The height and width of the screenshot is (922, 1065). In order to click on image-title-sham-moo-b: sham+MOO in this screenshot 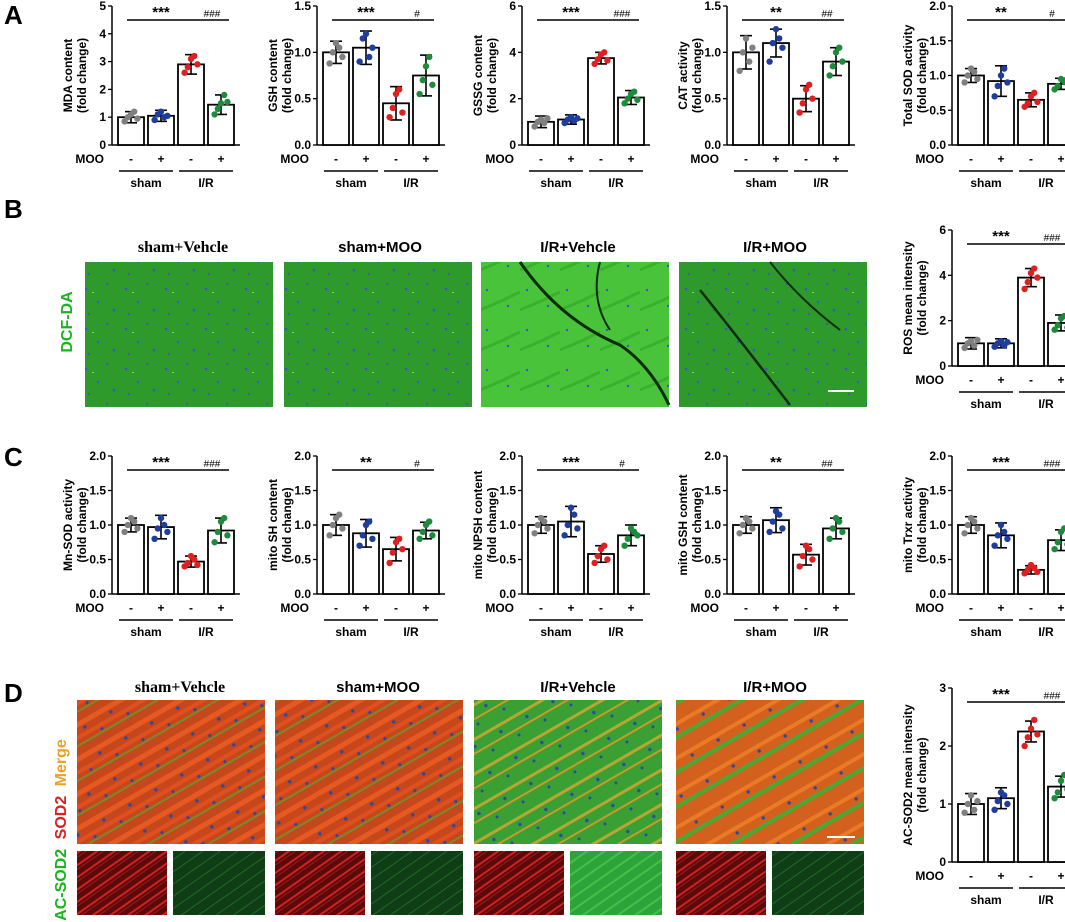, I will do `click(380, 247)`.